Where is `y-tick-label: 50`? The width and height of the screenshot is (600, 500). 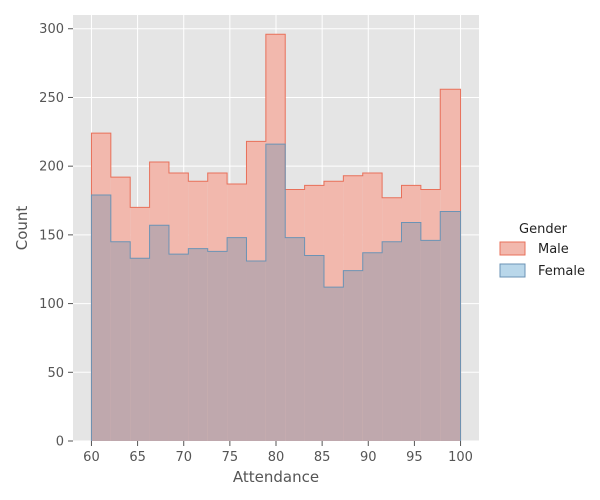 y-tick-label: 50 is located at coordinates (55, 373).